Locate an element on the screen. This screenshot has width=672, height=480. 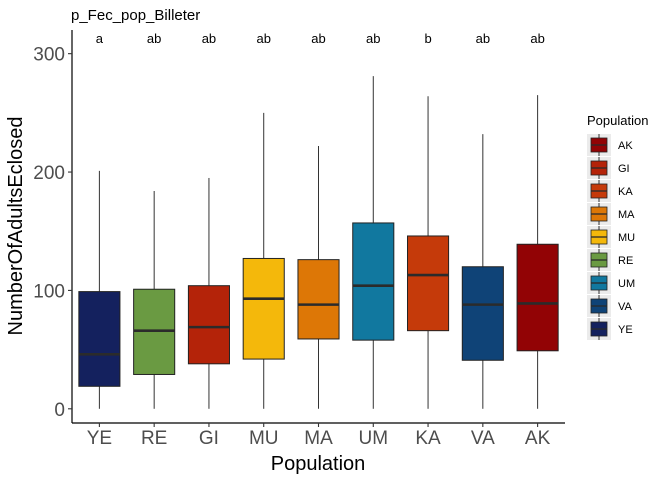
box-va is located at coordinates (482, 271).